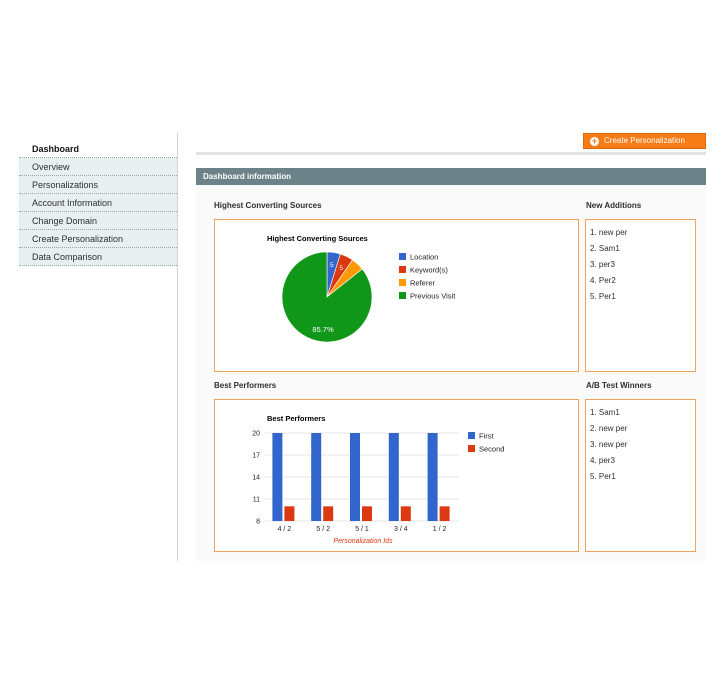 The image size is (725, 680). Describe the element at coordinates (245, 385) in the screenshot. I see `best-performers-section-title: Best Performers` at that location.